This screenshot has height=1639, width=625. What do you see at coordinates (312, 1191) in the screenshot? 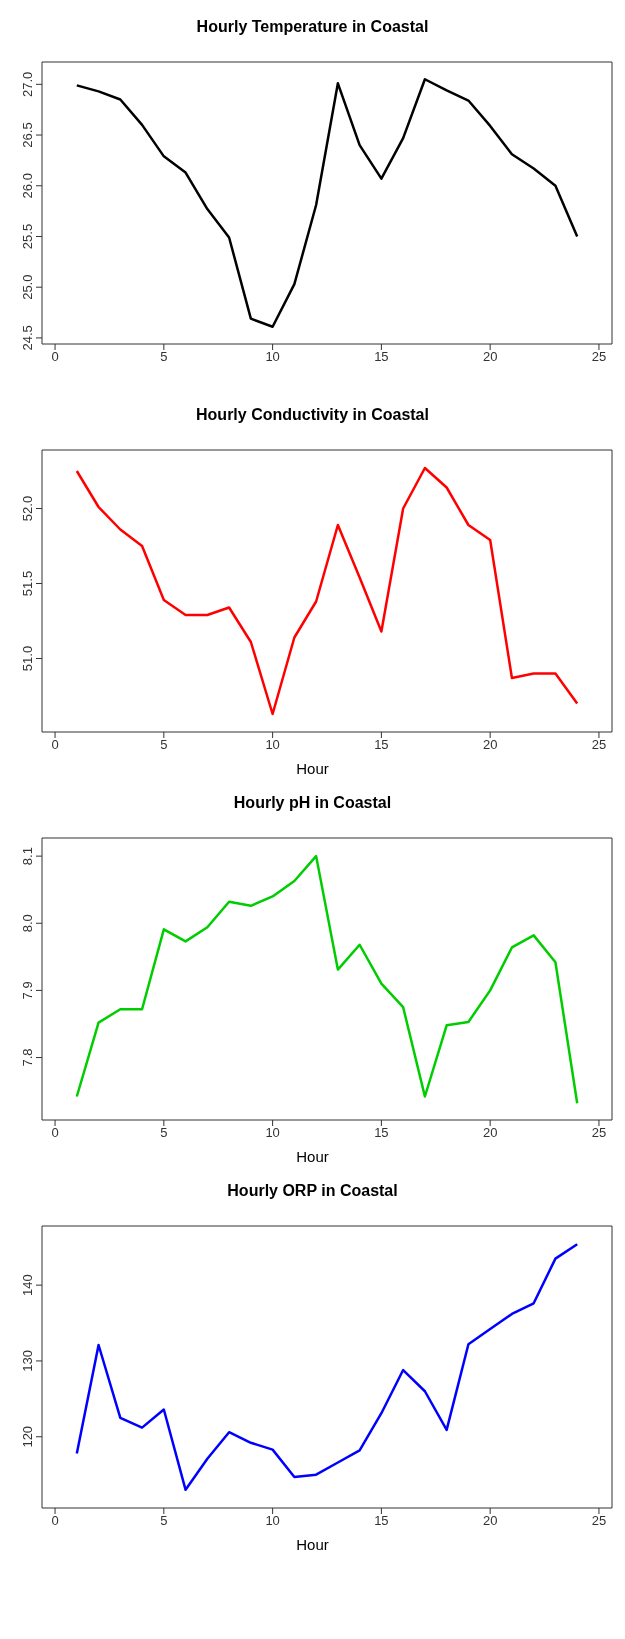
I see `chart-title: Hourly ORP in Coastal` at bounding box center [312, 1191].